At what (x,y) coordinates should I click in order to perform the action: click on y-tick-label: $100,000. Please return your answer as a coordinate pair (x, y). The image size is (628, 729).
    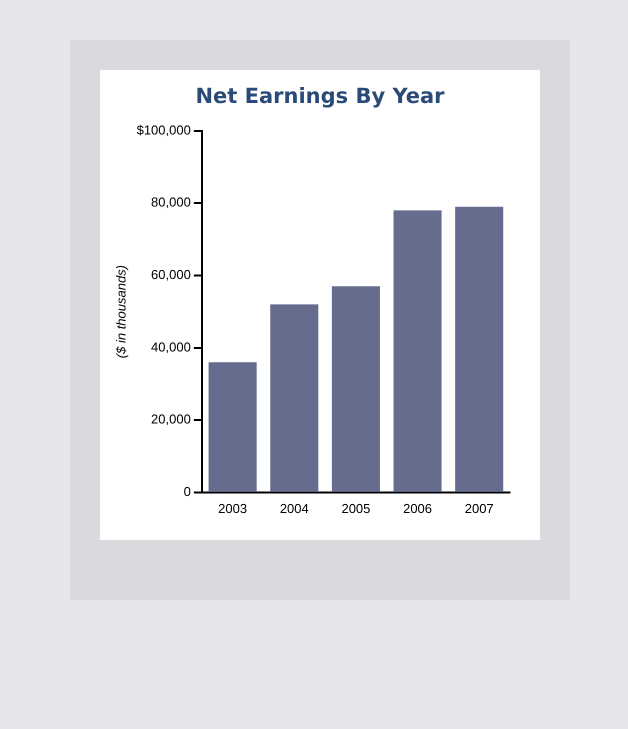
    Looking at the image, I should click on (163, 130).